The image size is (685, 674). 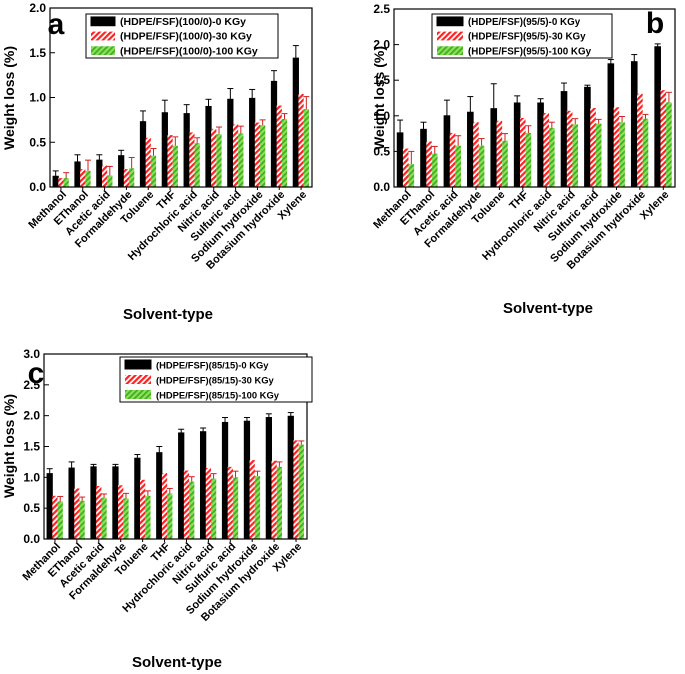 What do you see at coordinates (218, 394) in the screenshot?
I see `legend-entry-c-2: (HDPE/FSF)(85/15)-100 KGy` at bounding box center [218, 394].